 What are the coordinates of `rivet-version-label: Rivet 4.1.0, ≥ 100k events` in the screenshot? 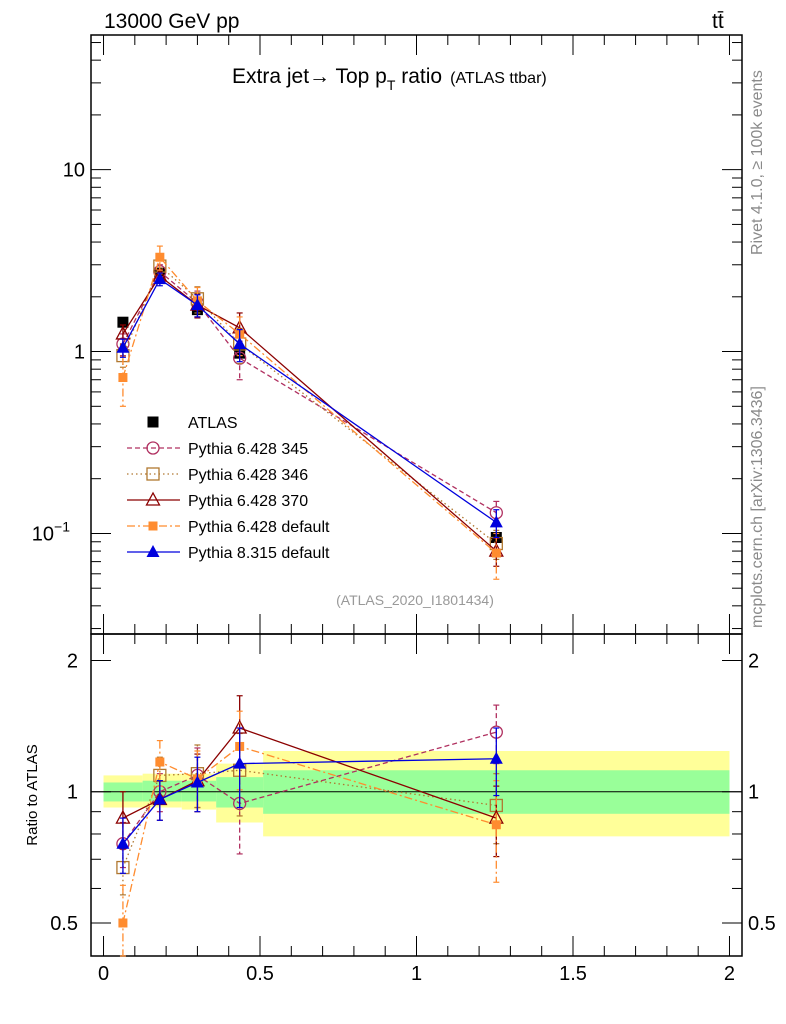 It's located at (757, 162).